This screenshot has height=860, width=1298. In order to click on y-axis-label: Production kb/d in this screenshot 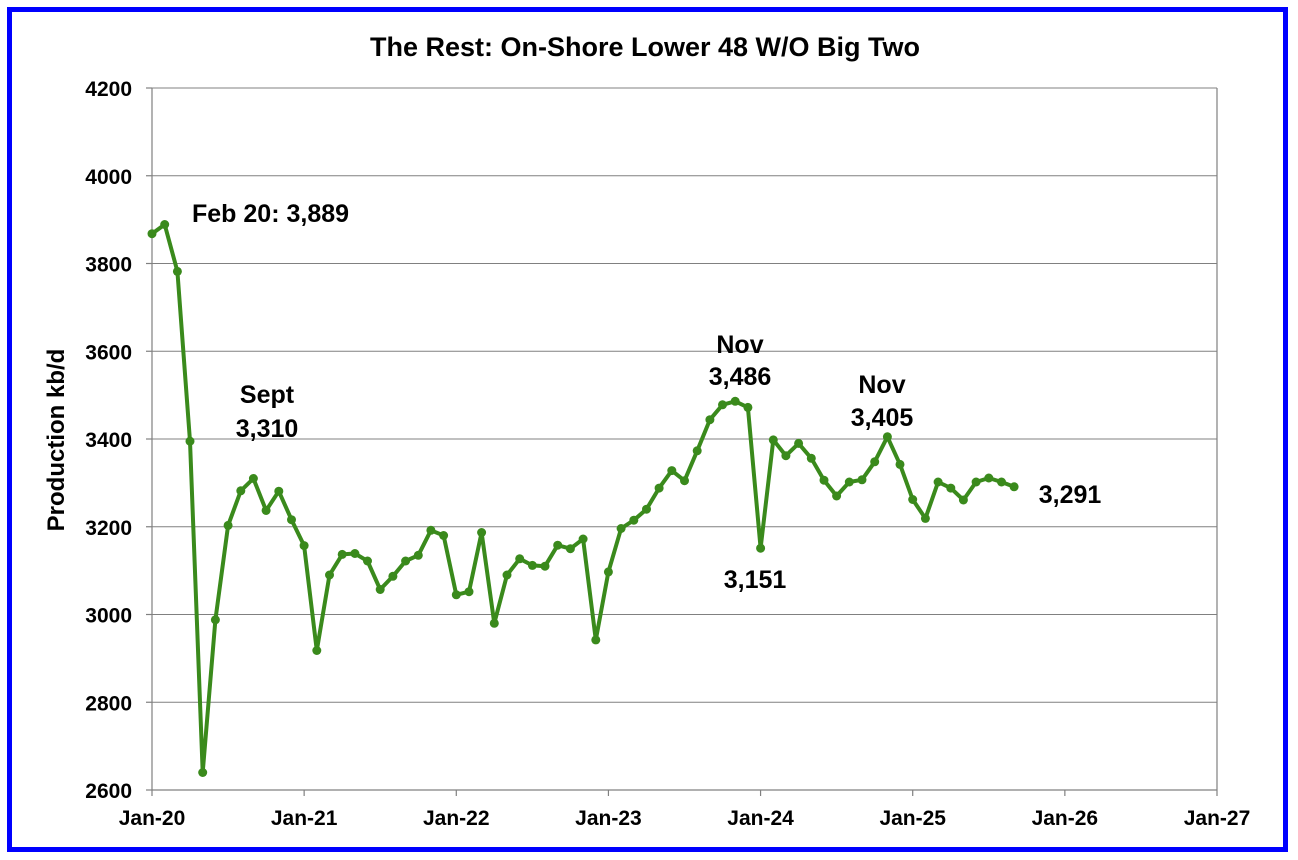, I will do `click(56, 440)`.